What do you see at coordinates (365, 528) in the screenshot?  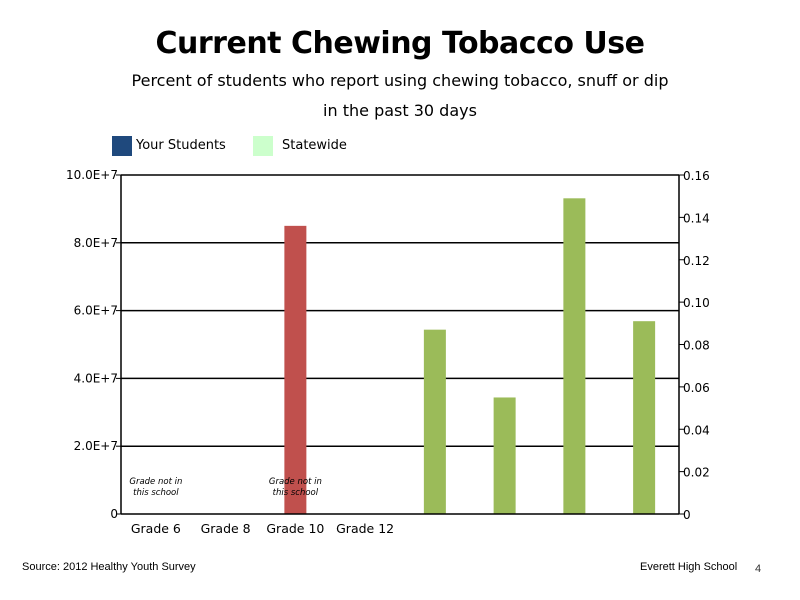 I see `x-axis-tick-label: Grade 12` at bounding box center [365, 528].